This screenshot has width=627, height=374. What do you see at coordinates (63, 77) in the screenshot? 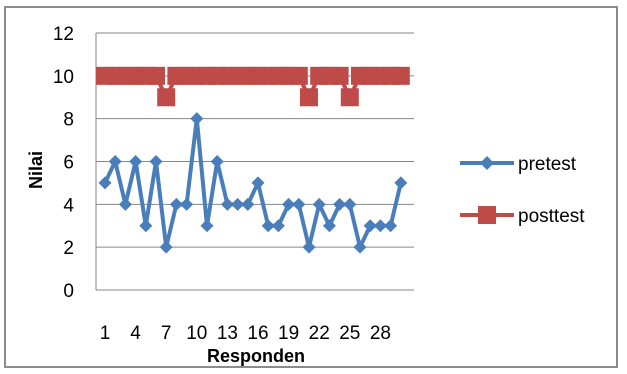
I see `y-tick-label: 10` at bounding box center [63, 77].